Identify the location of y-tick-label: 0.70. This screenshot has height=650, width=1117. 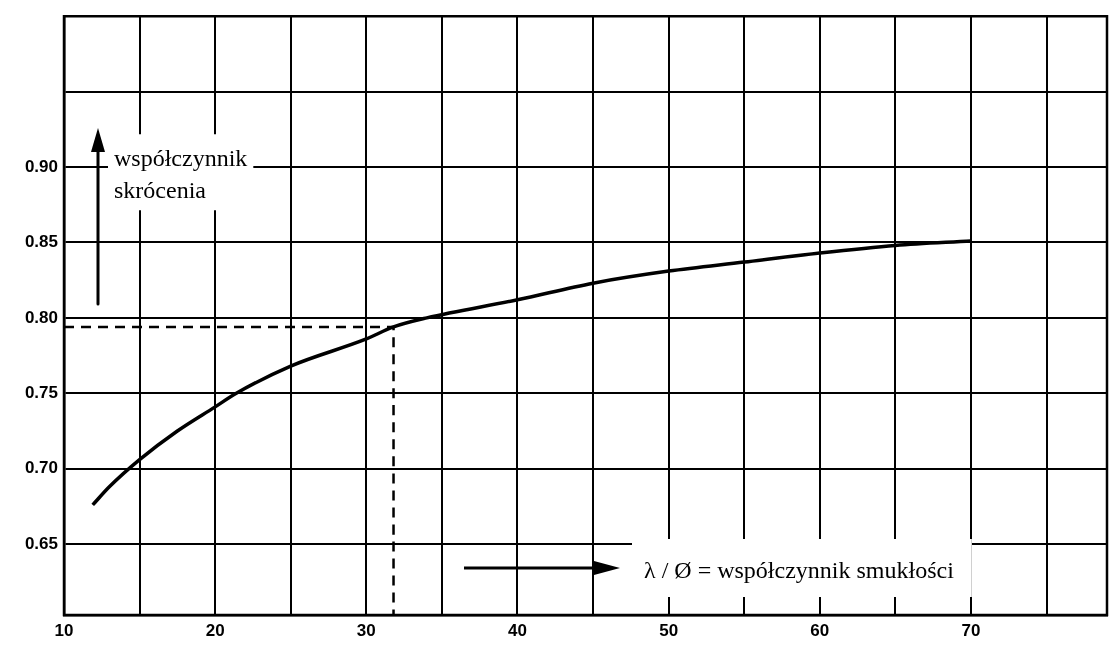
(41, 468).